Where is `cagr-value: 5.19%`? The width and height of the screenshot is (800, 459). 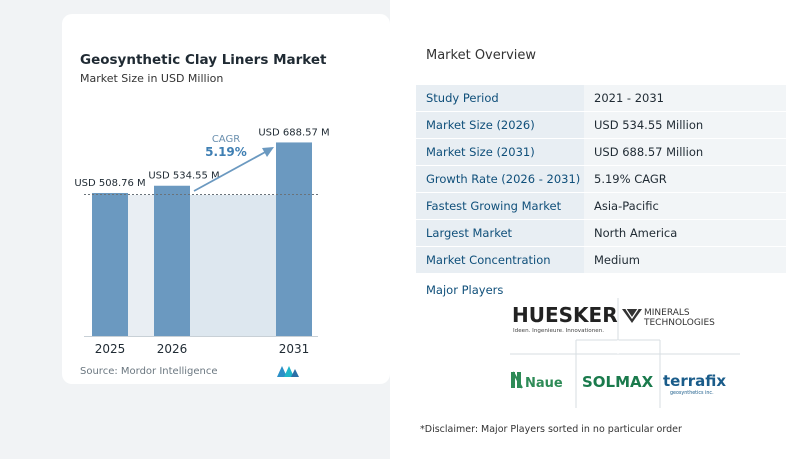
cagr-value: 5.19% is located at coordinates (226, 152).